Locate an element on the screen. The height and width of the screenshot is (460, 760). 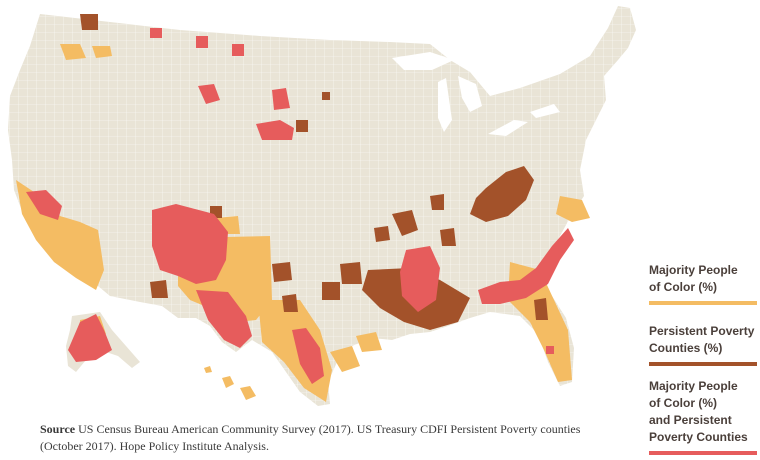
source-label: Source is located at coordinates (58, 429).